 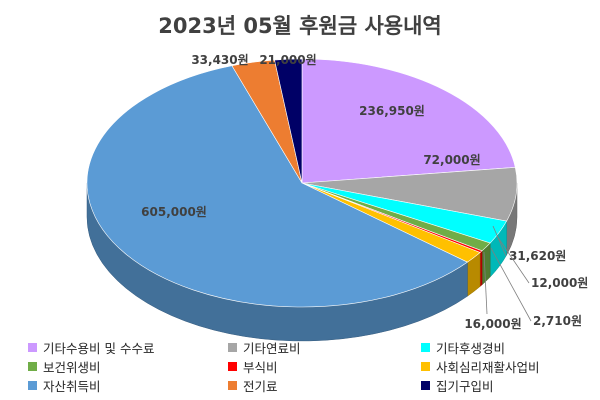 I want to click on legend-label: 집기구입비, so click(x=465, y=386).